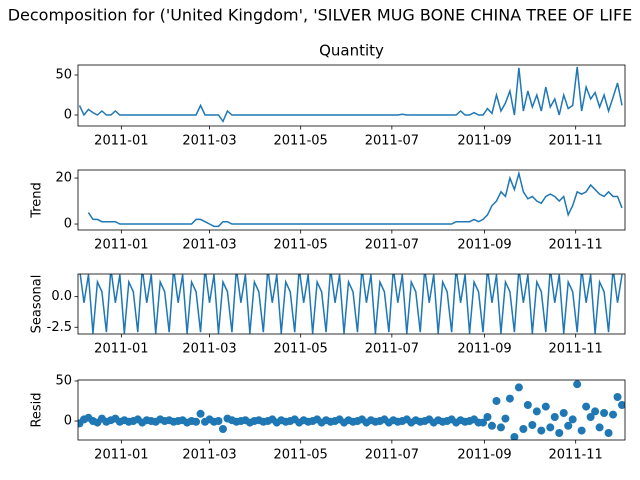 The image size is (640, 480). Describe the element at coordinates (37, 200) in the screenshot. I see `y-axis-label: Trend` at that location.